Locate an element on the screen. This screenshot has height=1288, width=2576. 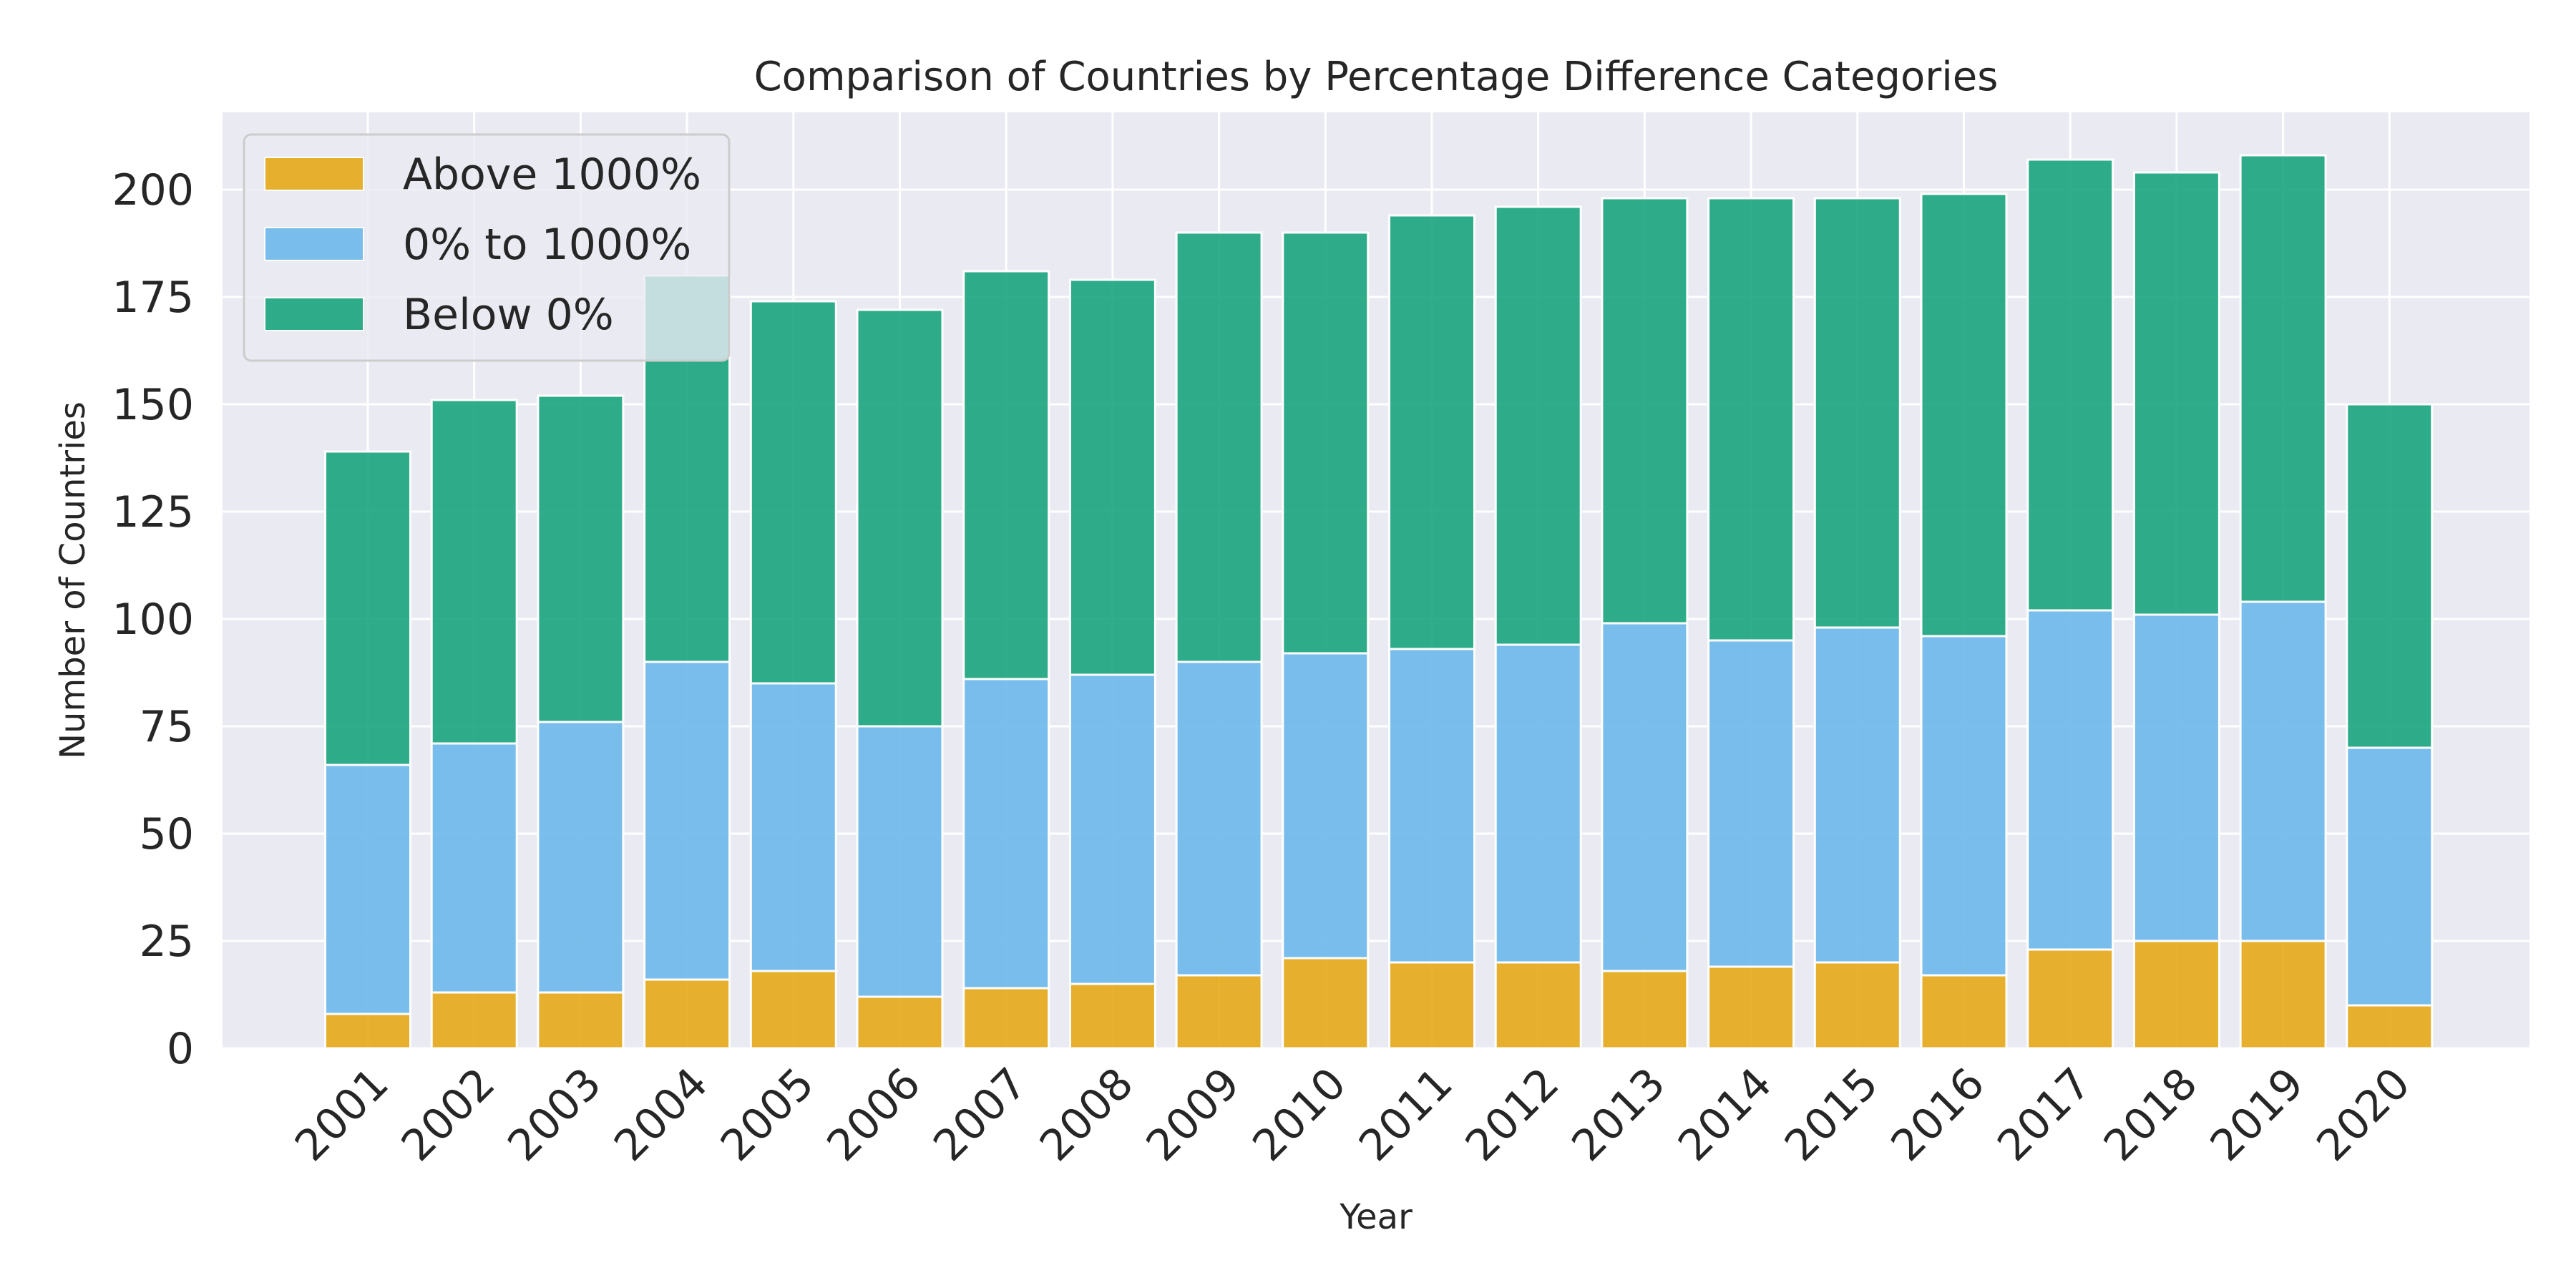
bar-below-0-2011 is located at coordinates (1431, 432).